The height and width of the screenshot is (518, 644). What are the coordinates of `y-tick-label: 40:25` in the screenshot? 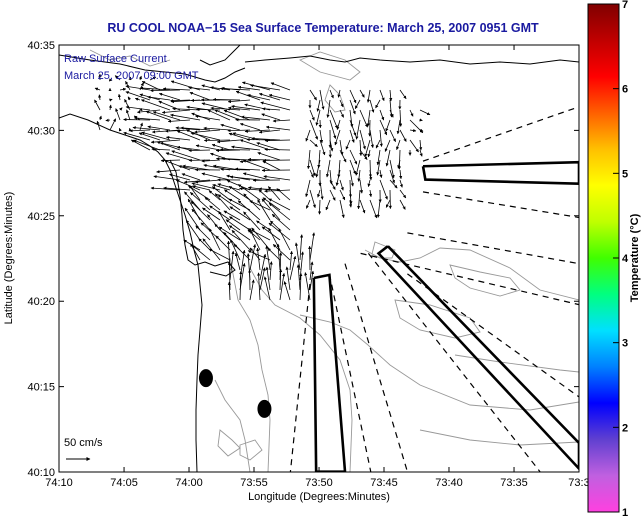 It's located at (41, 217).